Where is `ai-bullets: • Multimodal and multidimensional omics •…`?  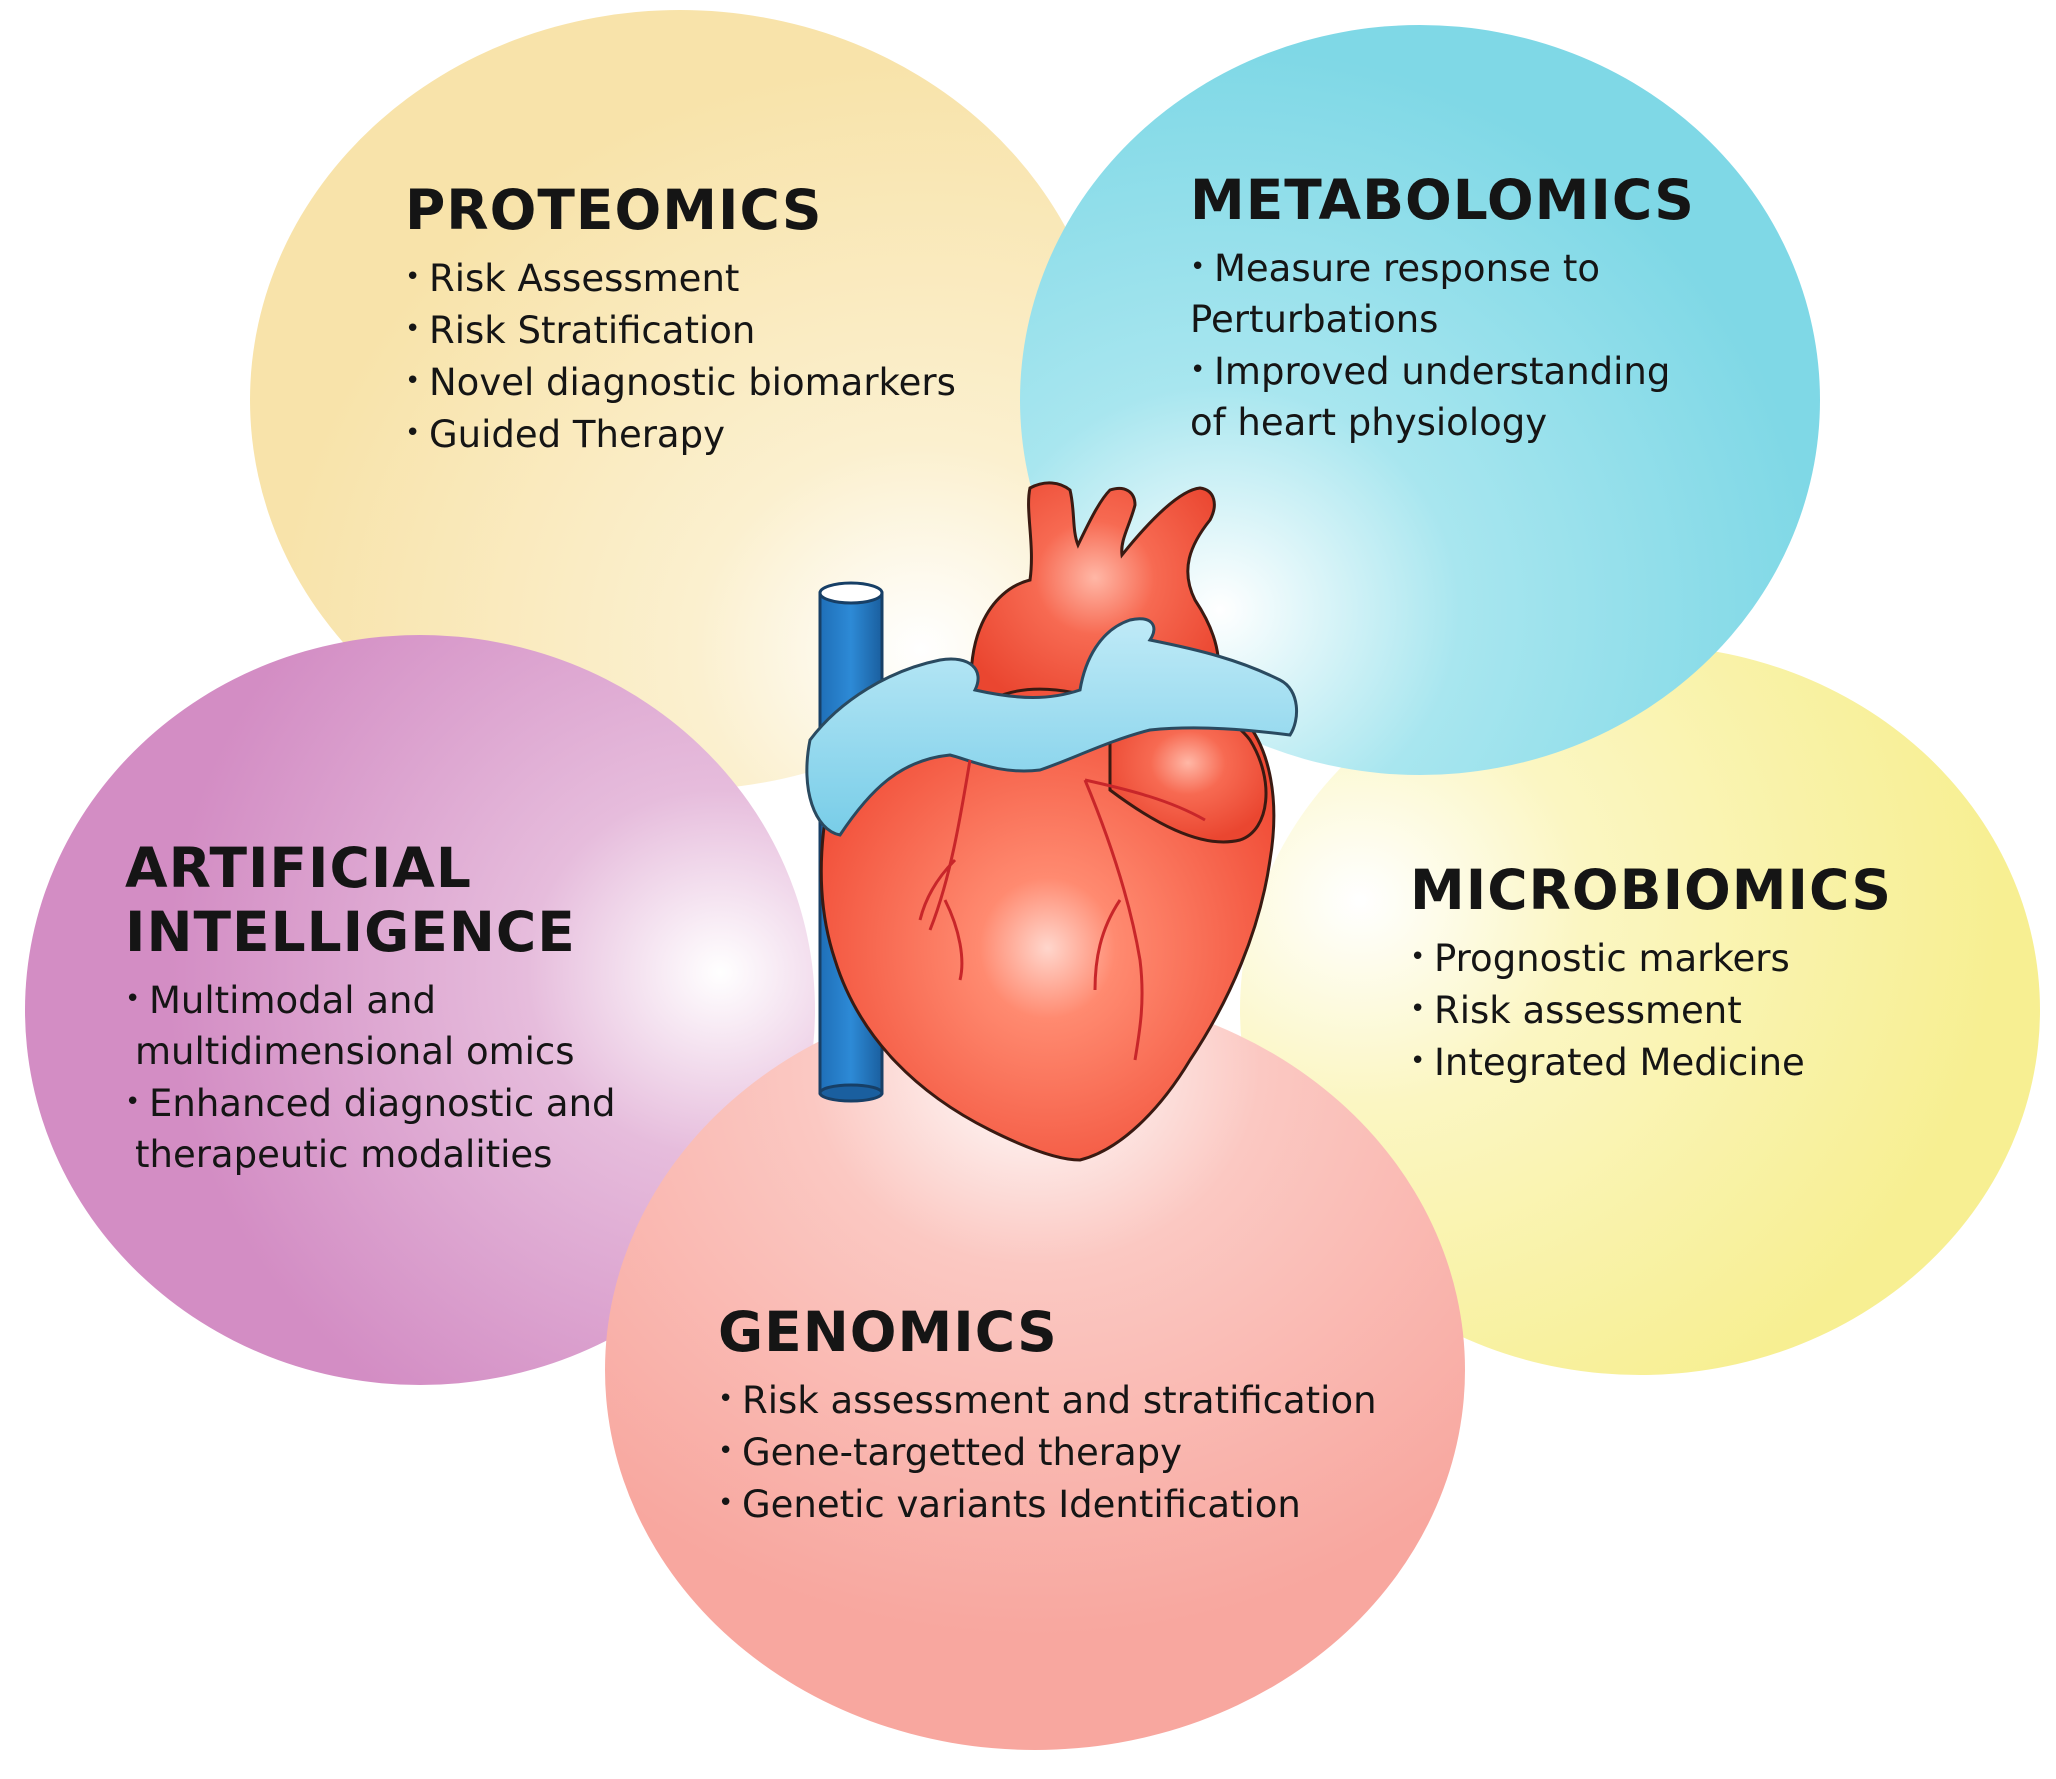
ai-bullets: • Multimodal and multidimensional omics •… is located at coordinates (370, 1077).